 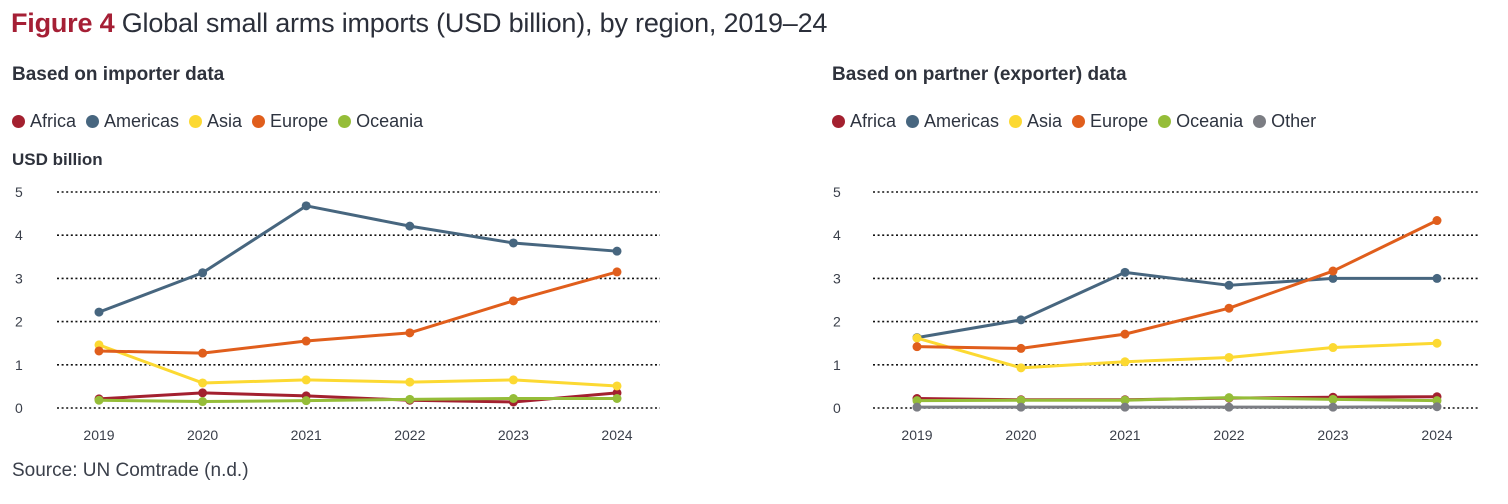 What do you see at coordinates (616, 435) in the screenshot?
I see `x-tick-label: 2024` at bounding box center [616, 435].